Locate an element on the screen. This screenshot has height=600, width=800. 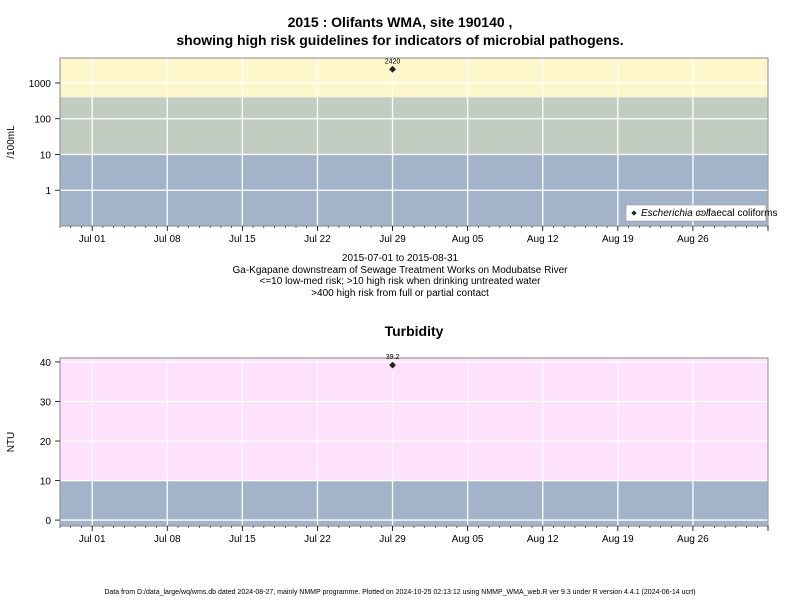
data-value-label: 39.2 is located at coordinates (393, 357).